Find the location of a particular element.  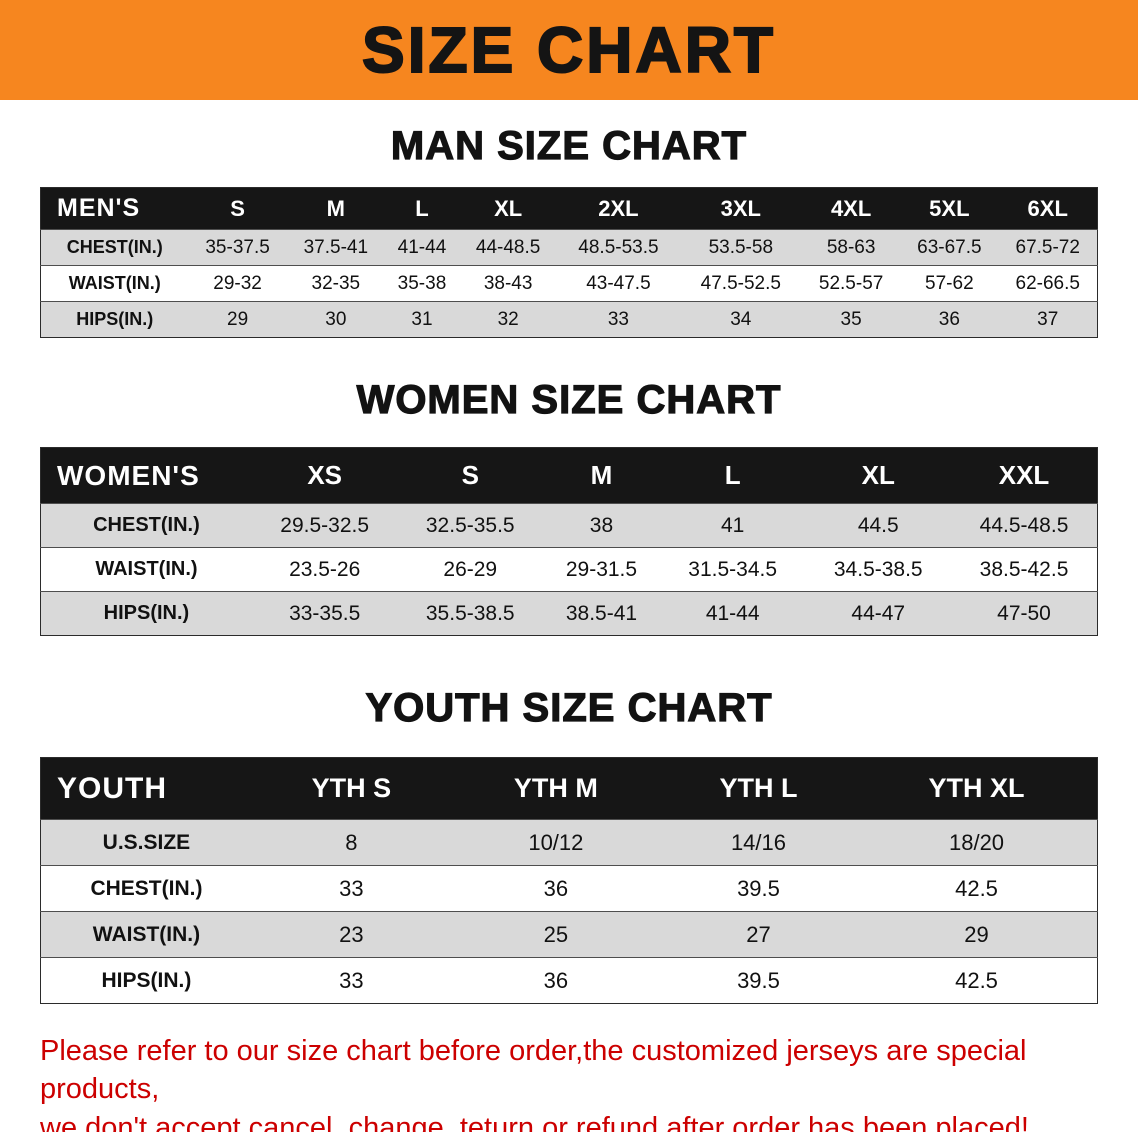

table-header-row: YOUTH YTH S YTH M YTH L YTH XL is located at coordinates (569, 788).